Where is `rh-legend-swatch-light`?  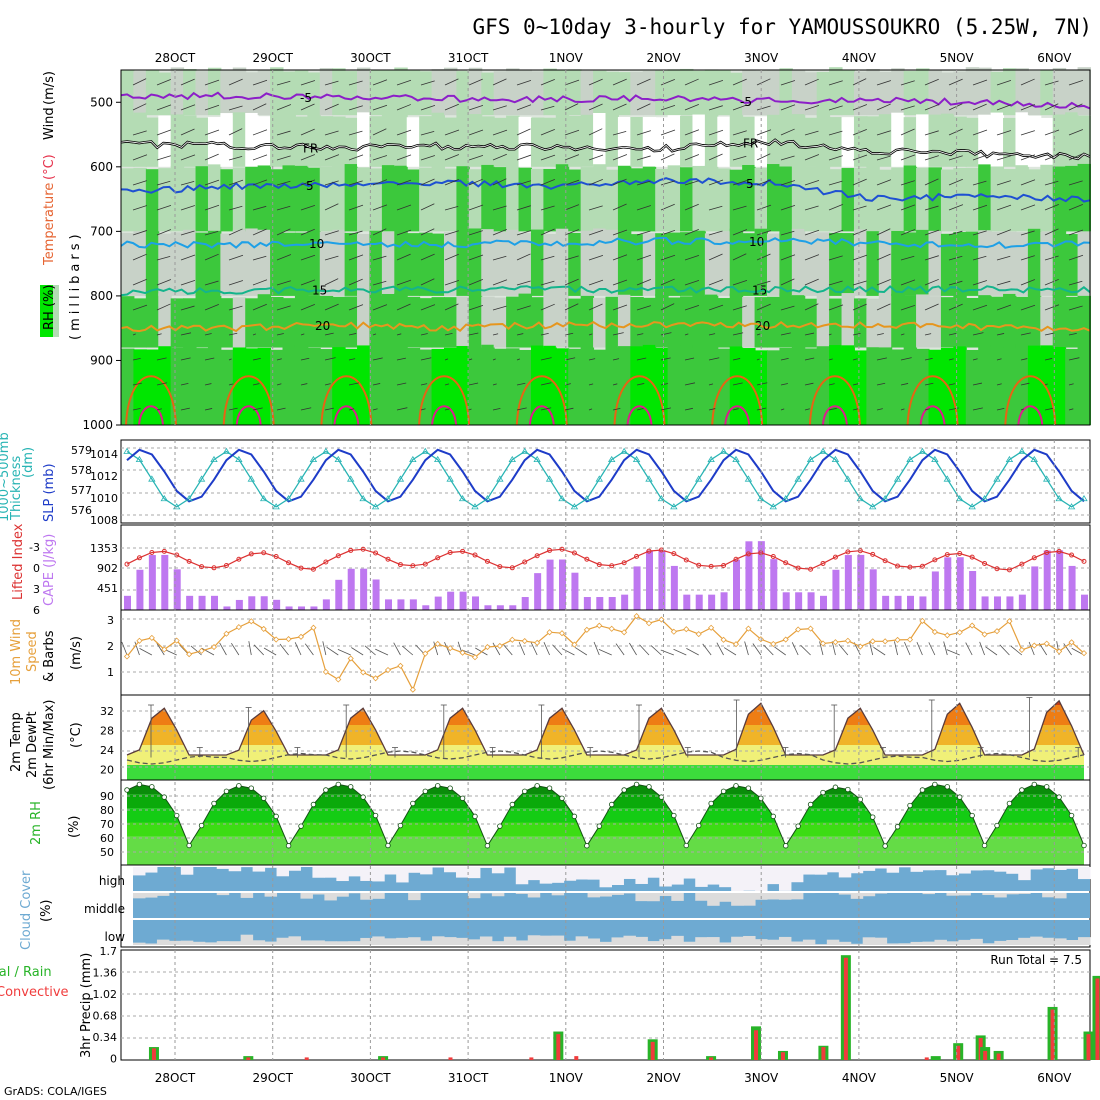
rh-legend-swatch-light is located at coordinates (56, 311).